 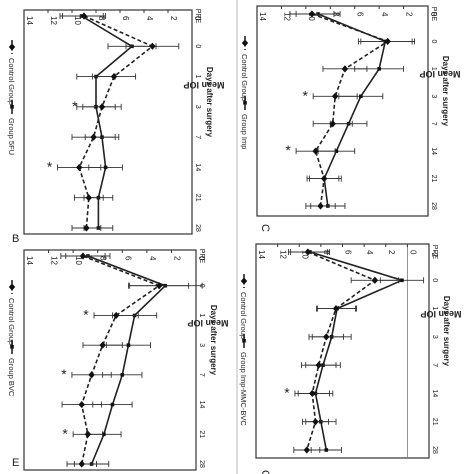 I want to click on value-tick-label: 0, so click(x=201, y=258).